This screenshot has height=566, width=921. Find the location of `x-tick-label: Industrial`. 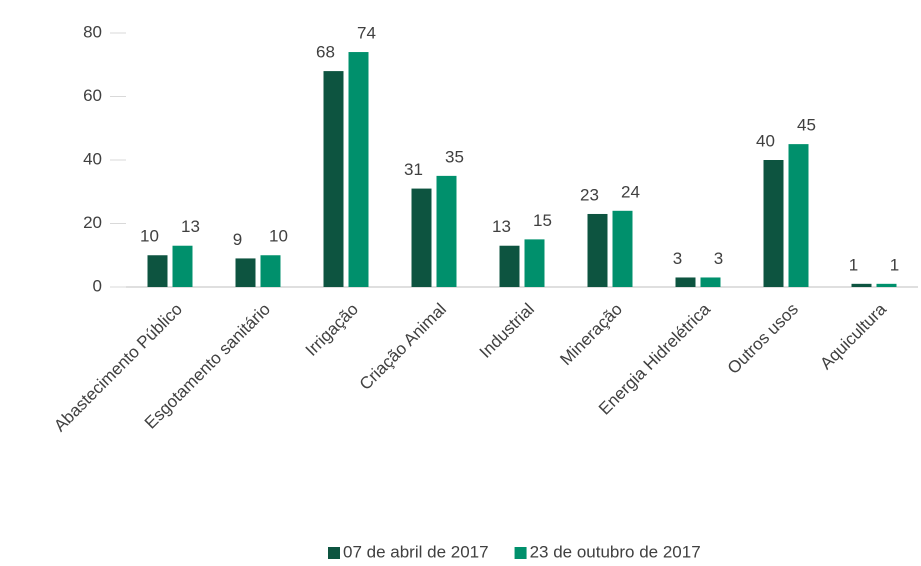

x-tick-label: Industrial is located at coordinates (507, 331).